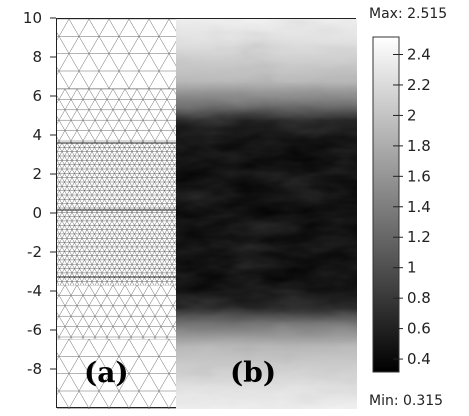 The height and width of the screenshot is (416, 469). What do you see at coordinates (419, 359) in the screenshot?
I see `colorbar-tick-label: 0.4` at bounding box center [419, 359].